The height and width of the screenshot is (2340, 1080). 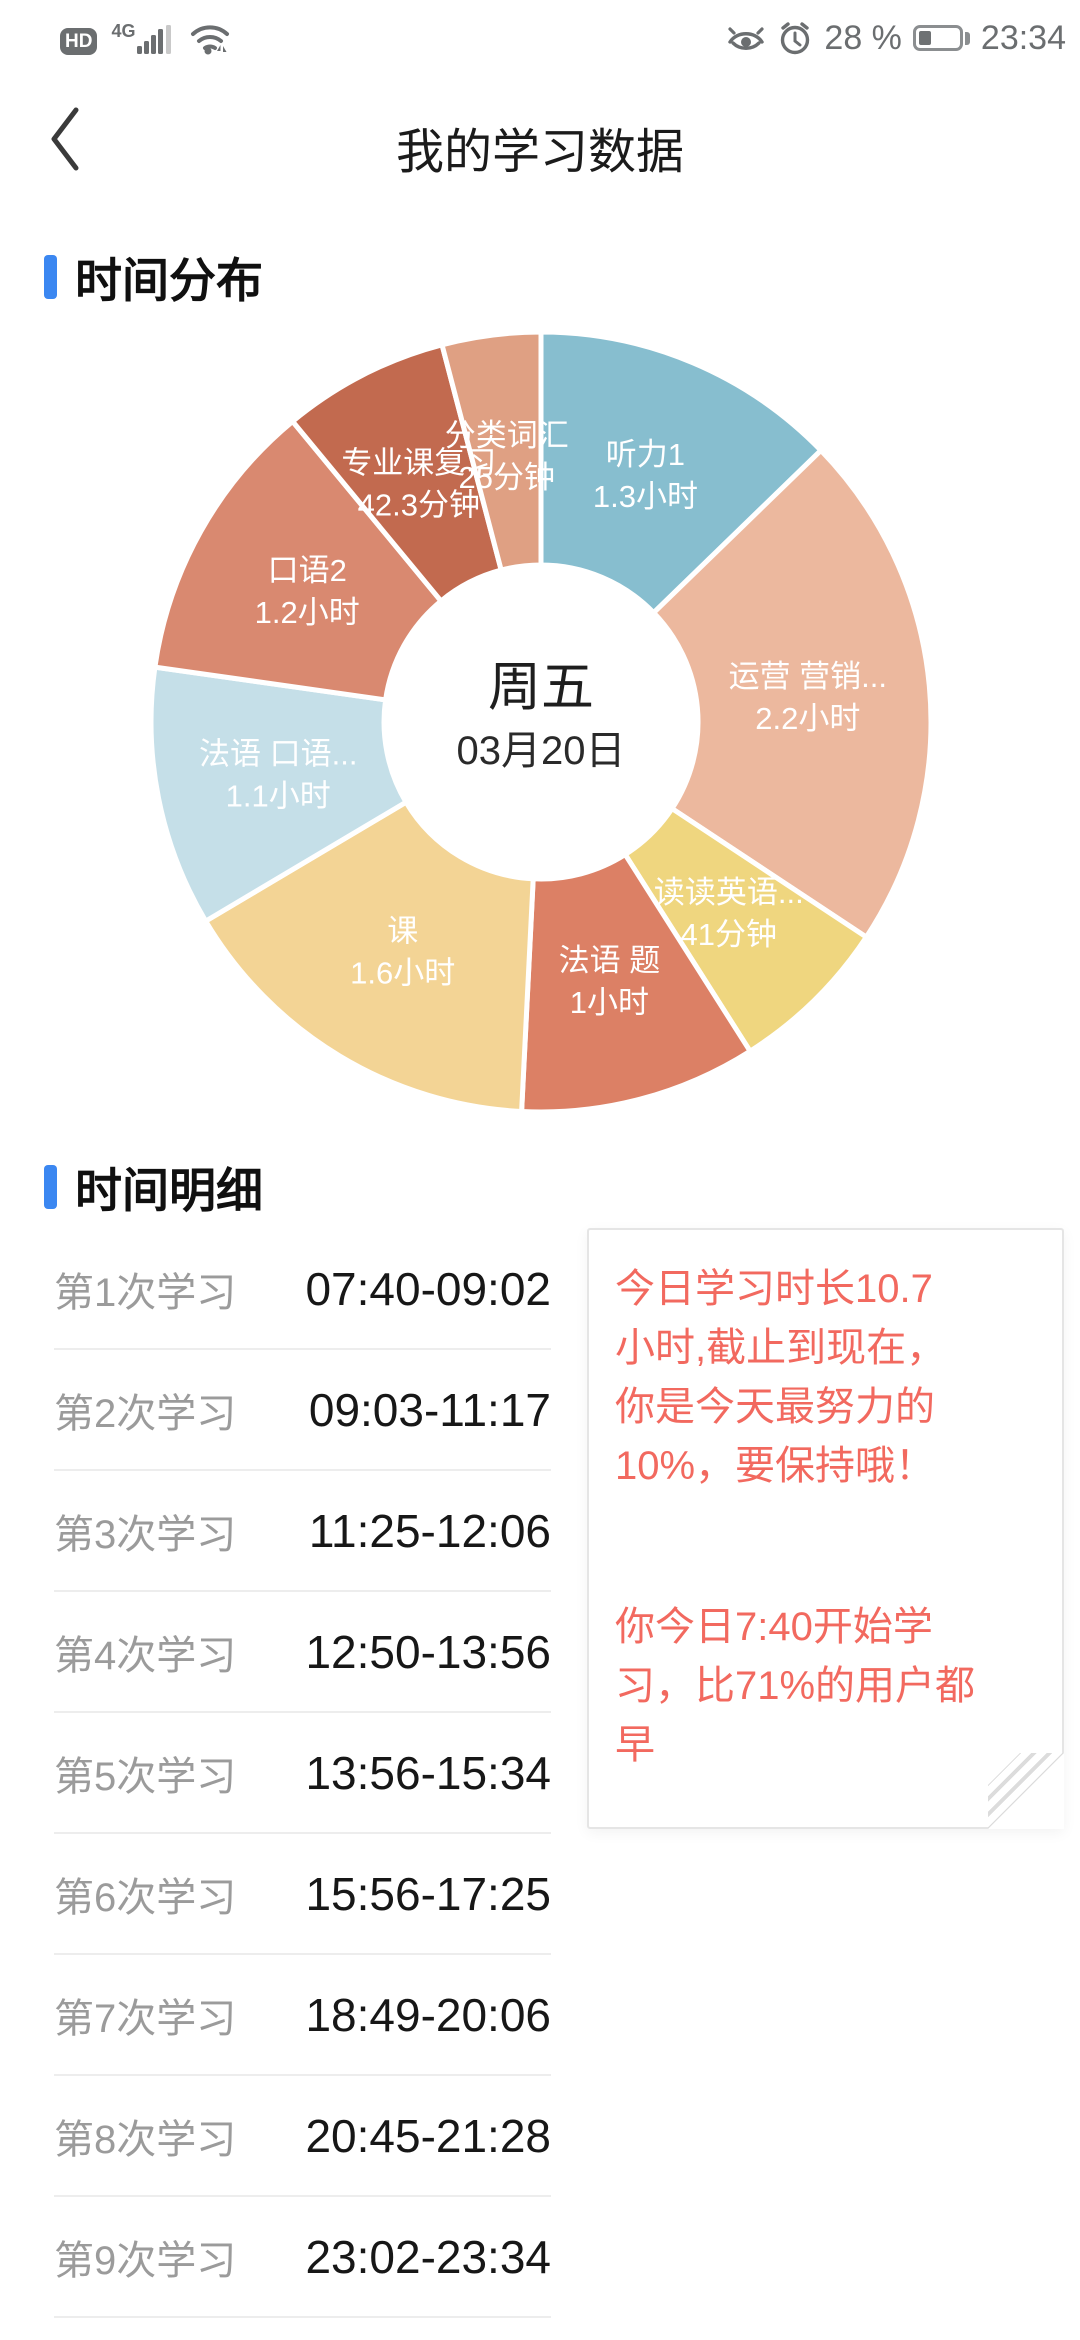 I want to click on status-bar-left: HD 4G, so click(x=145, y=38).